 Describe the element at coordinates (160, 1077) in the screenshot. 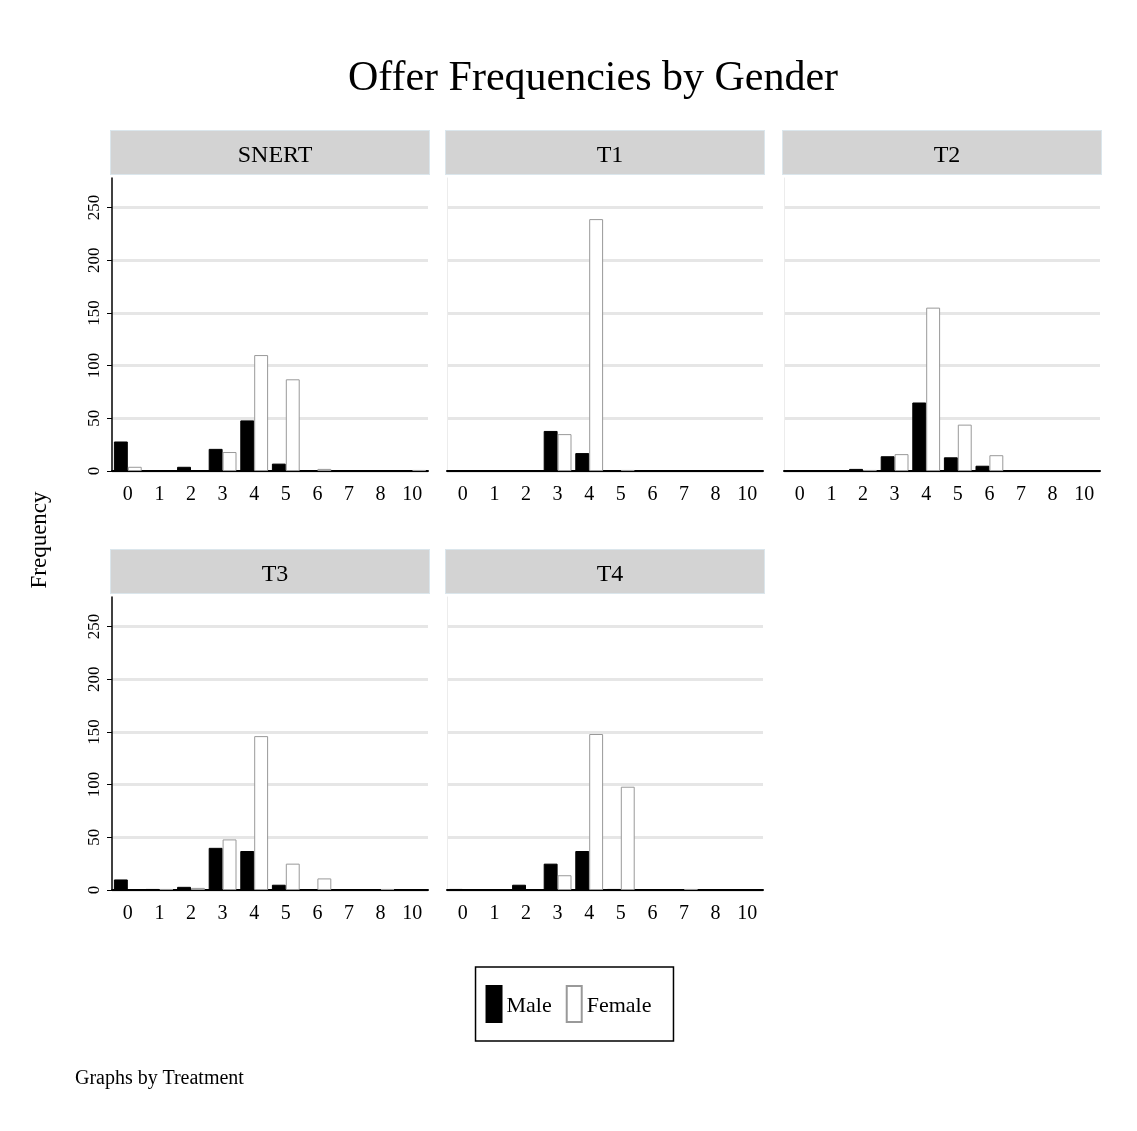

I see `text: Graphs by Treatment` at that location.